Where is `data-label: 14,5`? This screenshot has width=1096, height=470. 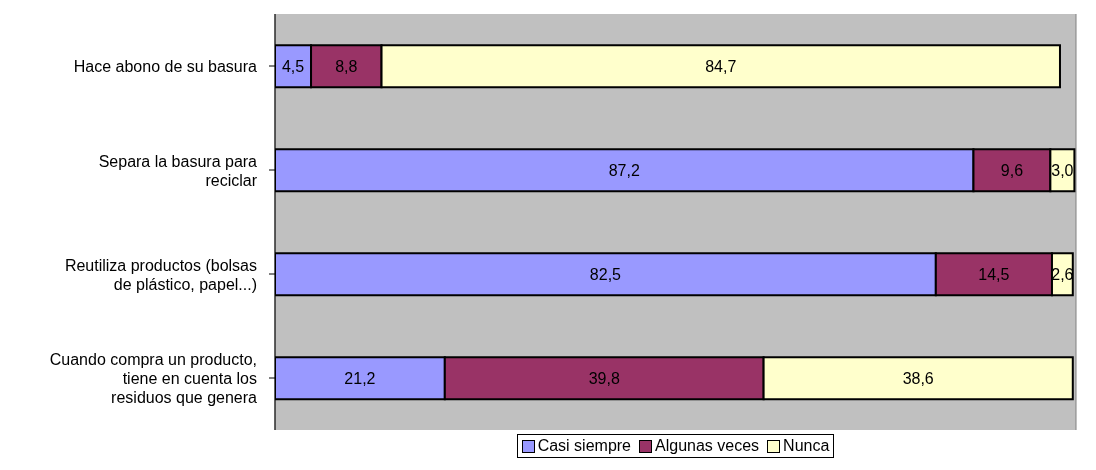
data-label: 14,5 is located at coordinates (994, 274).